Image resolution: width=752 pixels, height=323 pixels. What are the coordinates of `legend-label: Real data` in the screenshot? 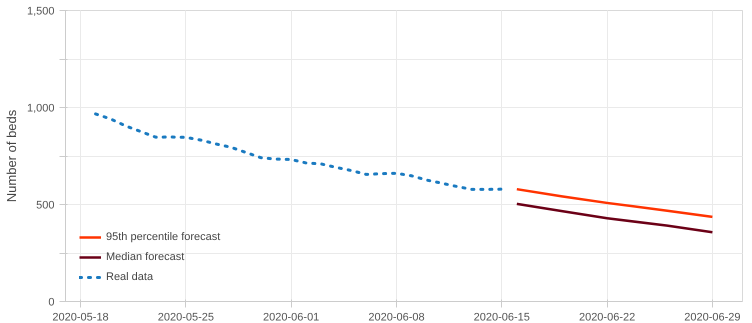 It's located at (130, 277).